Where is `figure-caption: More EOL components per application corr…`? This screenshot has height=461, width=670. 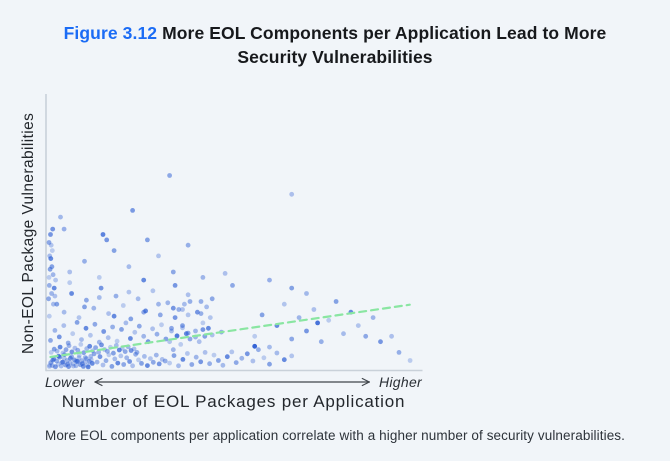
figure-caption: More EOL components per application corr… is located at coordinates (335, 435).